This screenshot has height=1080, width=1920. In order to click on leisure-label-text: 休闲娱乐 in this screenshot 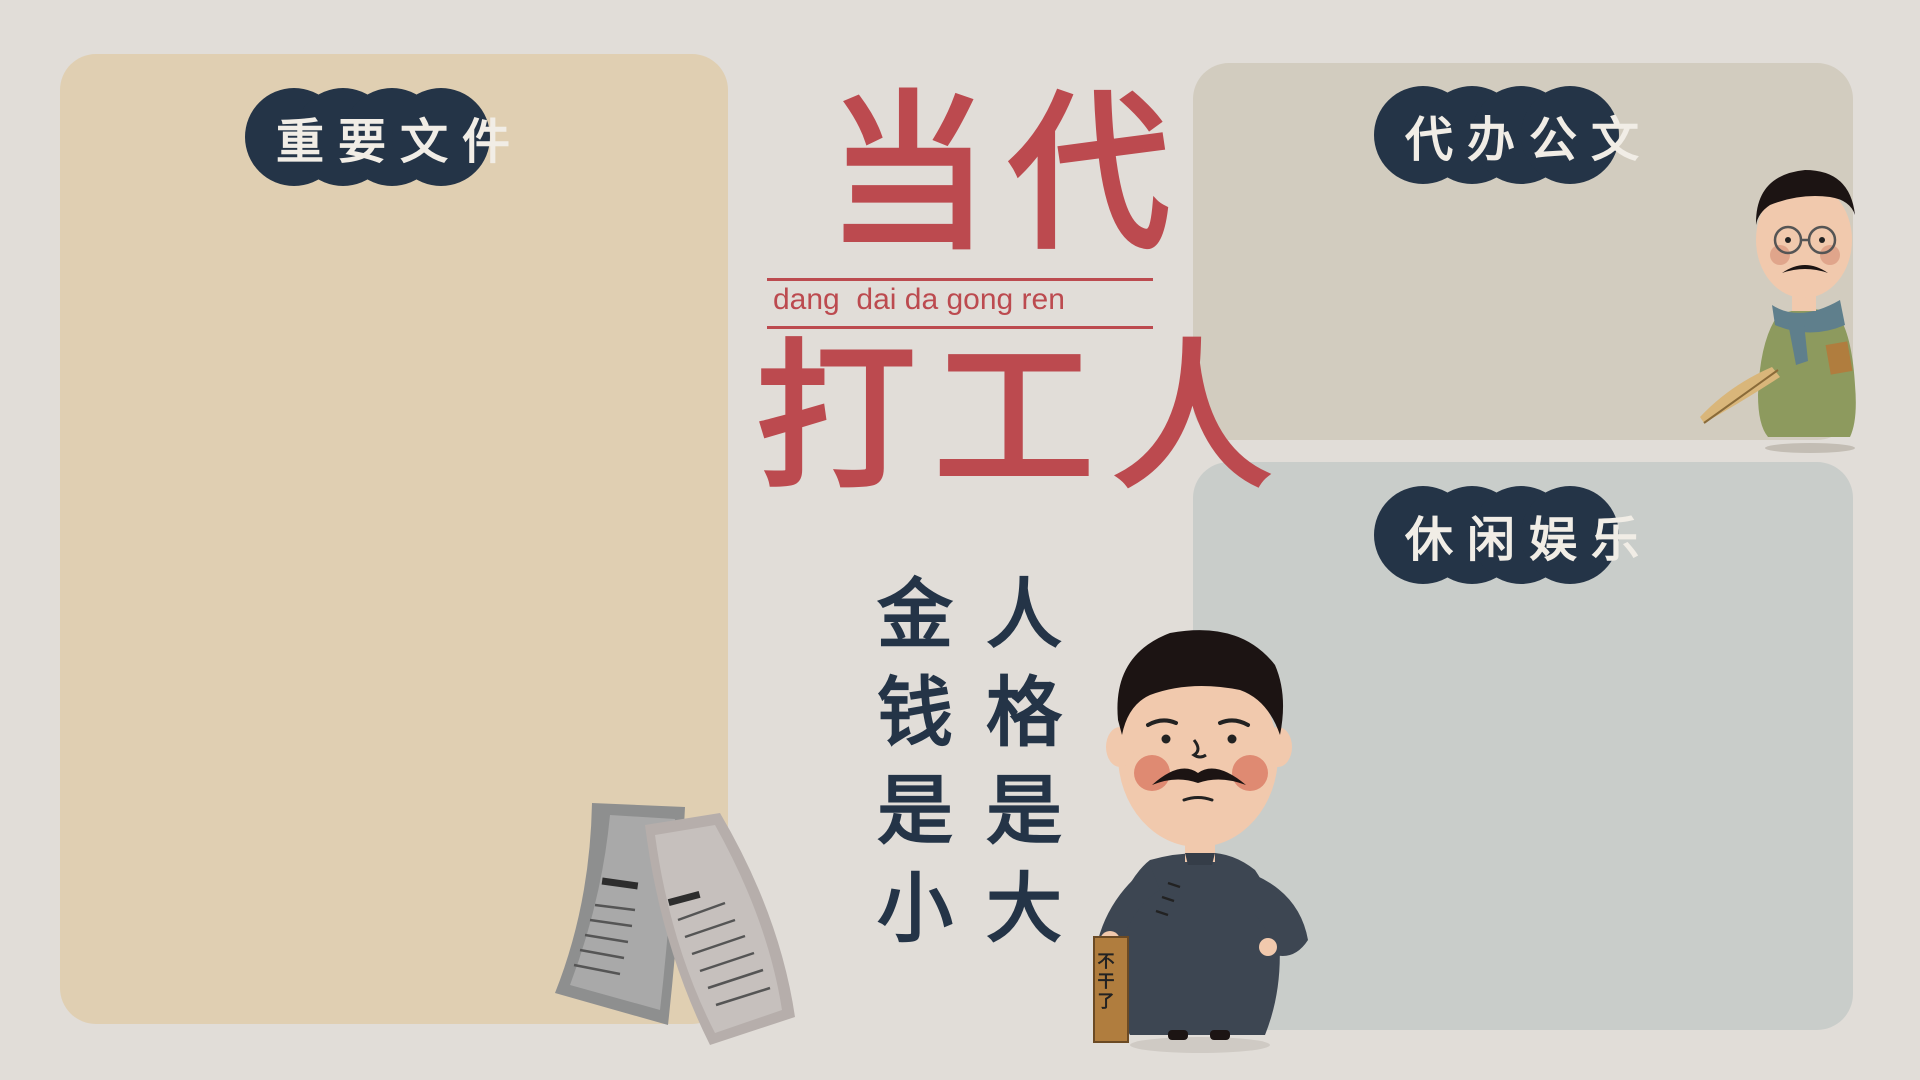, I will do `click(1528, 540)`.